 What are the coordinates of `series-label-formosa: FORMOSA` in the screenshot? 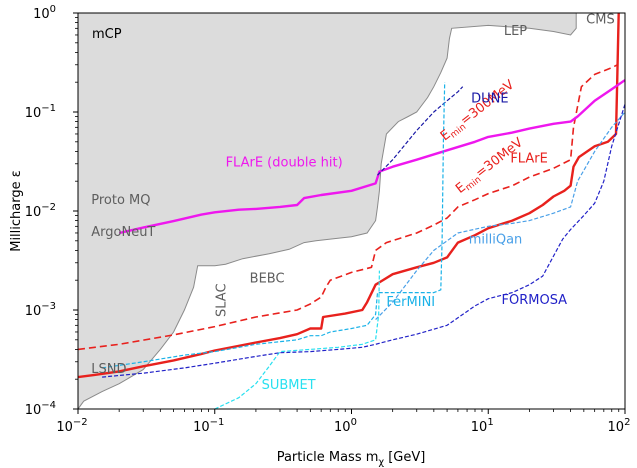 It's located at (535, 300).